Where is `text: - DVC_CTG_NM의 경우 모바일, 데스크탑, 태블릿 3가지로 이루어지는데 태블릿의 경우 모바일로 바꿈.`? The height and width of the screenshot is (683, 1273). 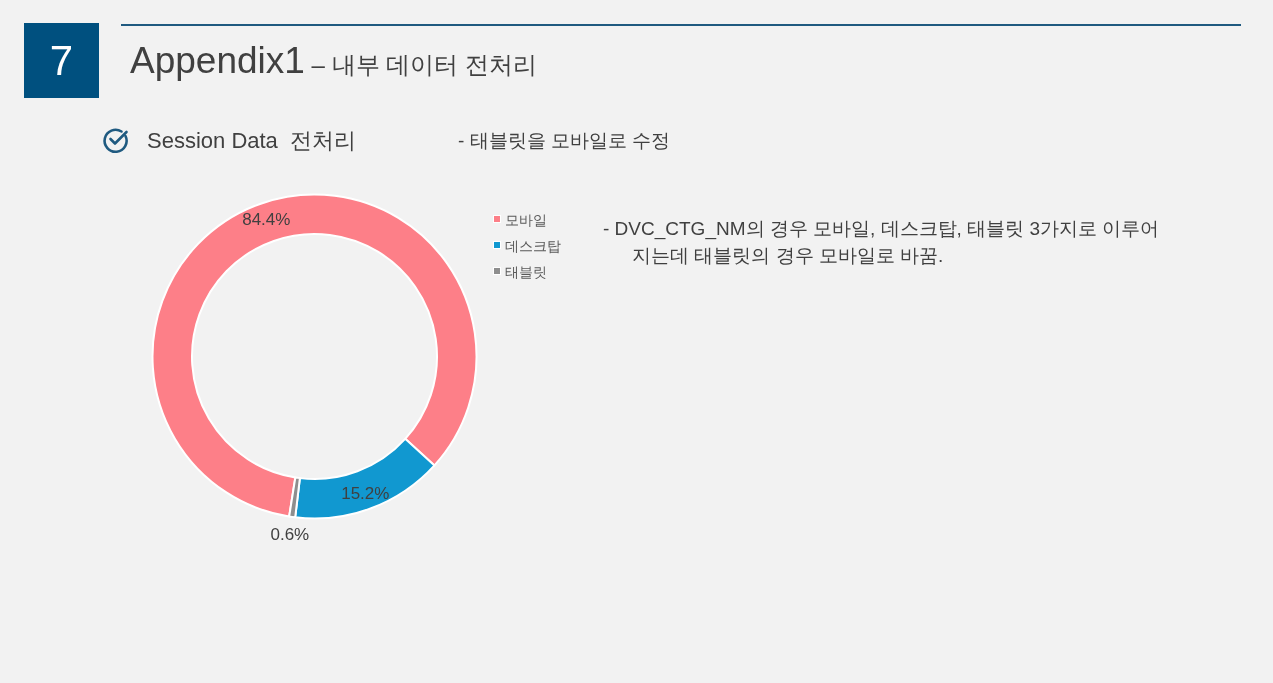 text: - DVC_CTG_NM의 경우 모바일, 데스크탑, 태블릿 3가지로 이루어지는데 태블릿의 경우 모바일로 바꿈. is located at coordinates (882, 242).